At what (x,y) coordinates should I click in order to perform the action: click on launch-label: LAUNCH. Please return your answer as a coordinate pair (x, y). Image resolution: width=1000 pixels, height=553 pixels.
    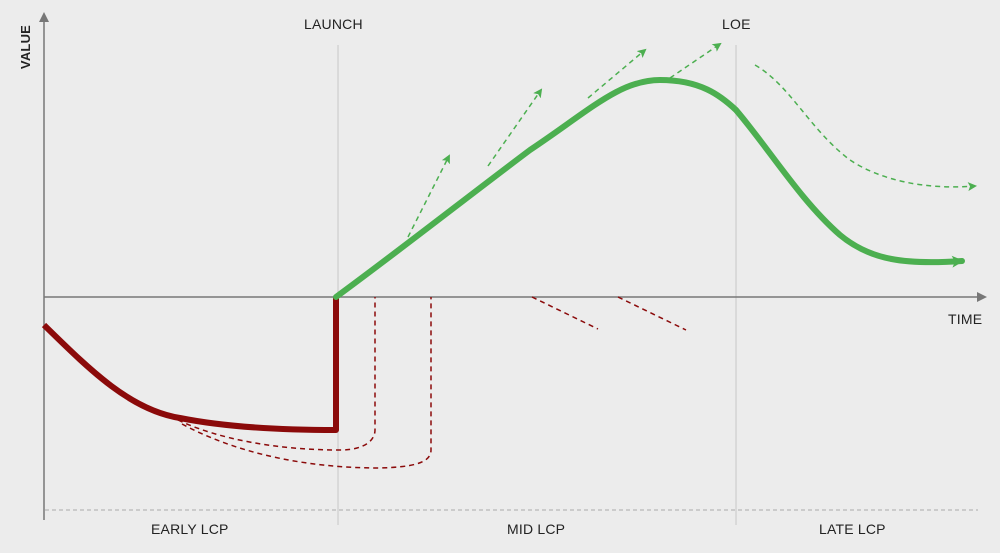
    Looking at the image, I should click on (333, 24).